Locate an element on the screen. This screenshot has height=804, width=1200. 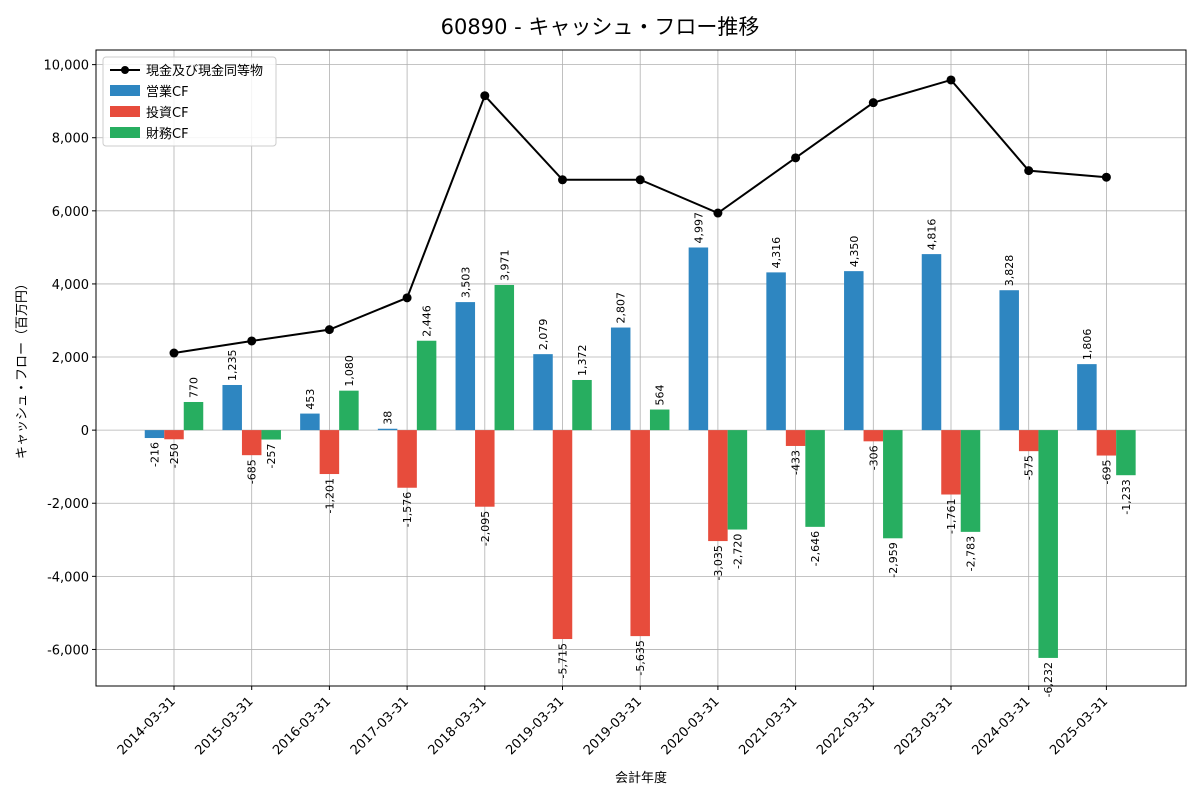
bar-data-label: 1,806 is located at coordinates (1087, 345).